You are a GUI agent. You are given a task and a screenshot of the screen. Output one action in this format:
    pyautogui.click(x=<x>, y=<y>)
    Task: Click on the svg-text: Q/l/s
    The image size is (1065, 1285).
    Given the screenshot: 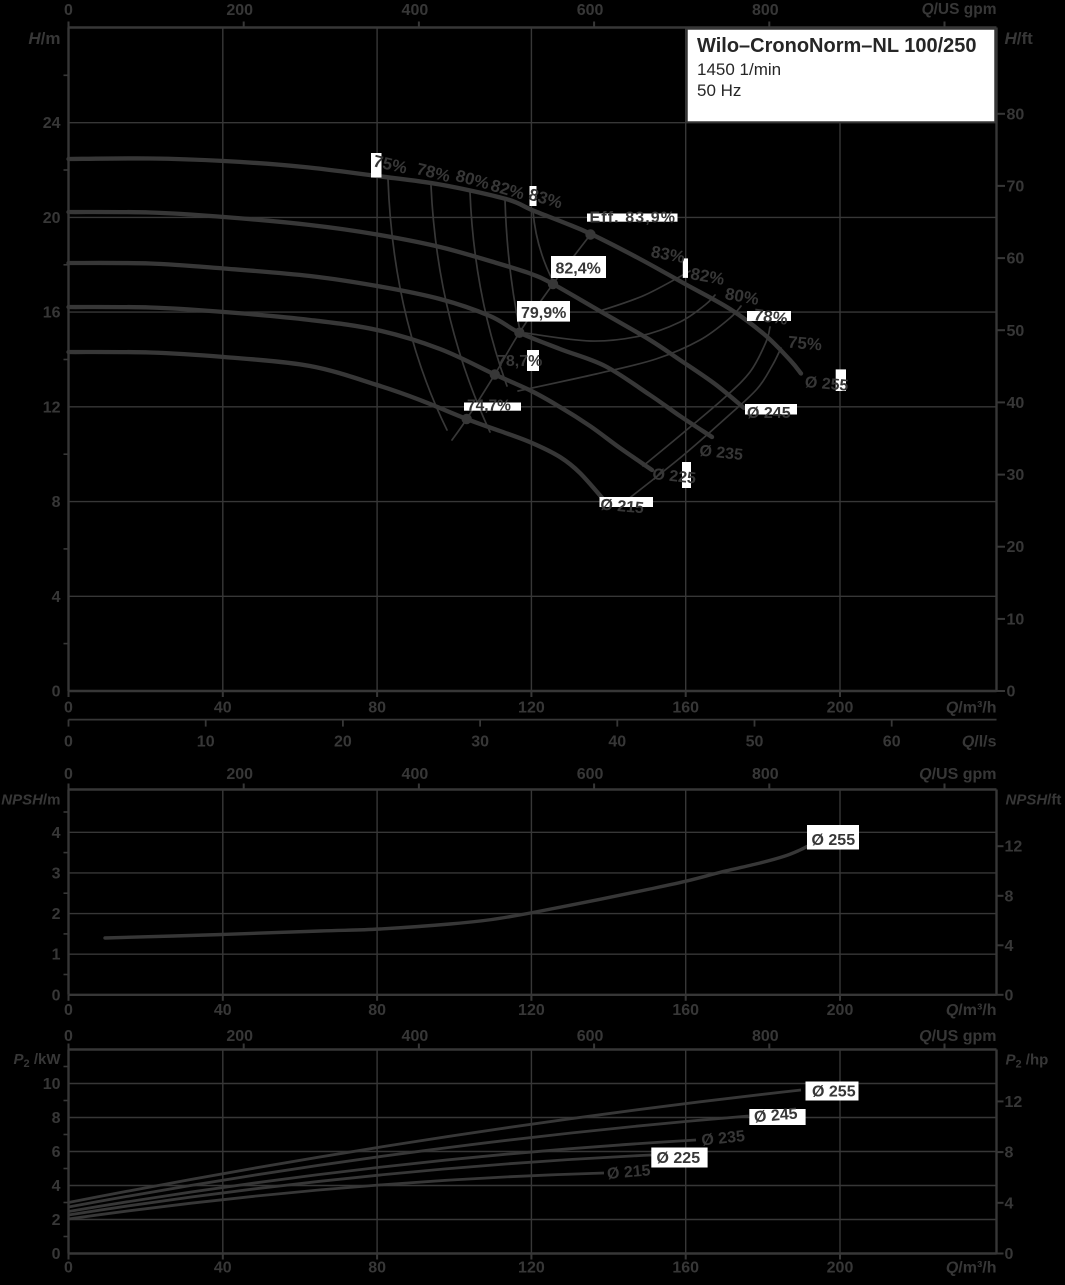 What is the action you would take?
    pyautogui.click(x=979, y=742)
    